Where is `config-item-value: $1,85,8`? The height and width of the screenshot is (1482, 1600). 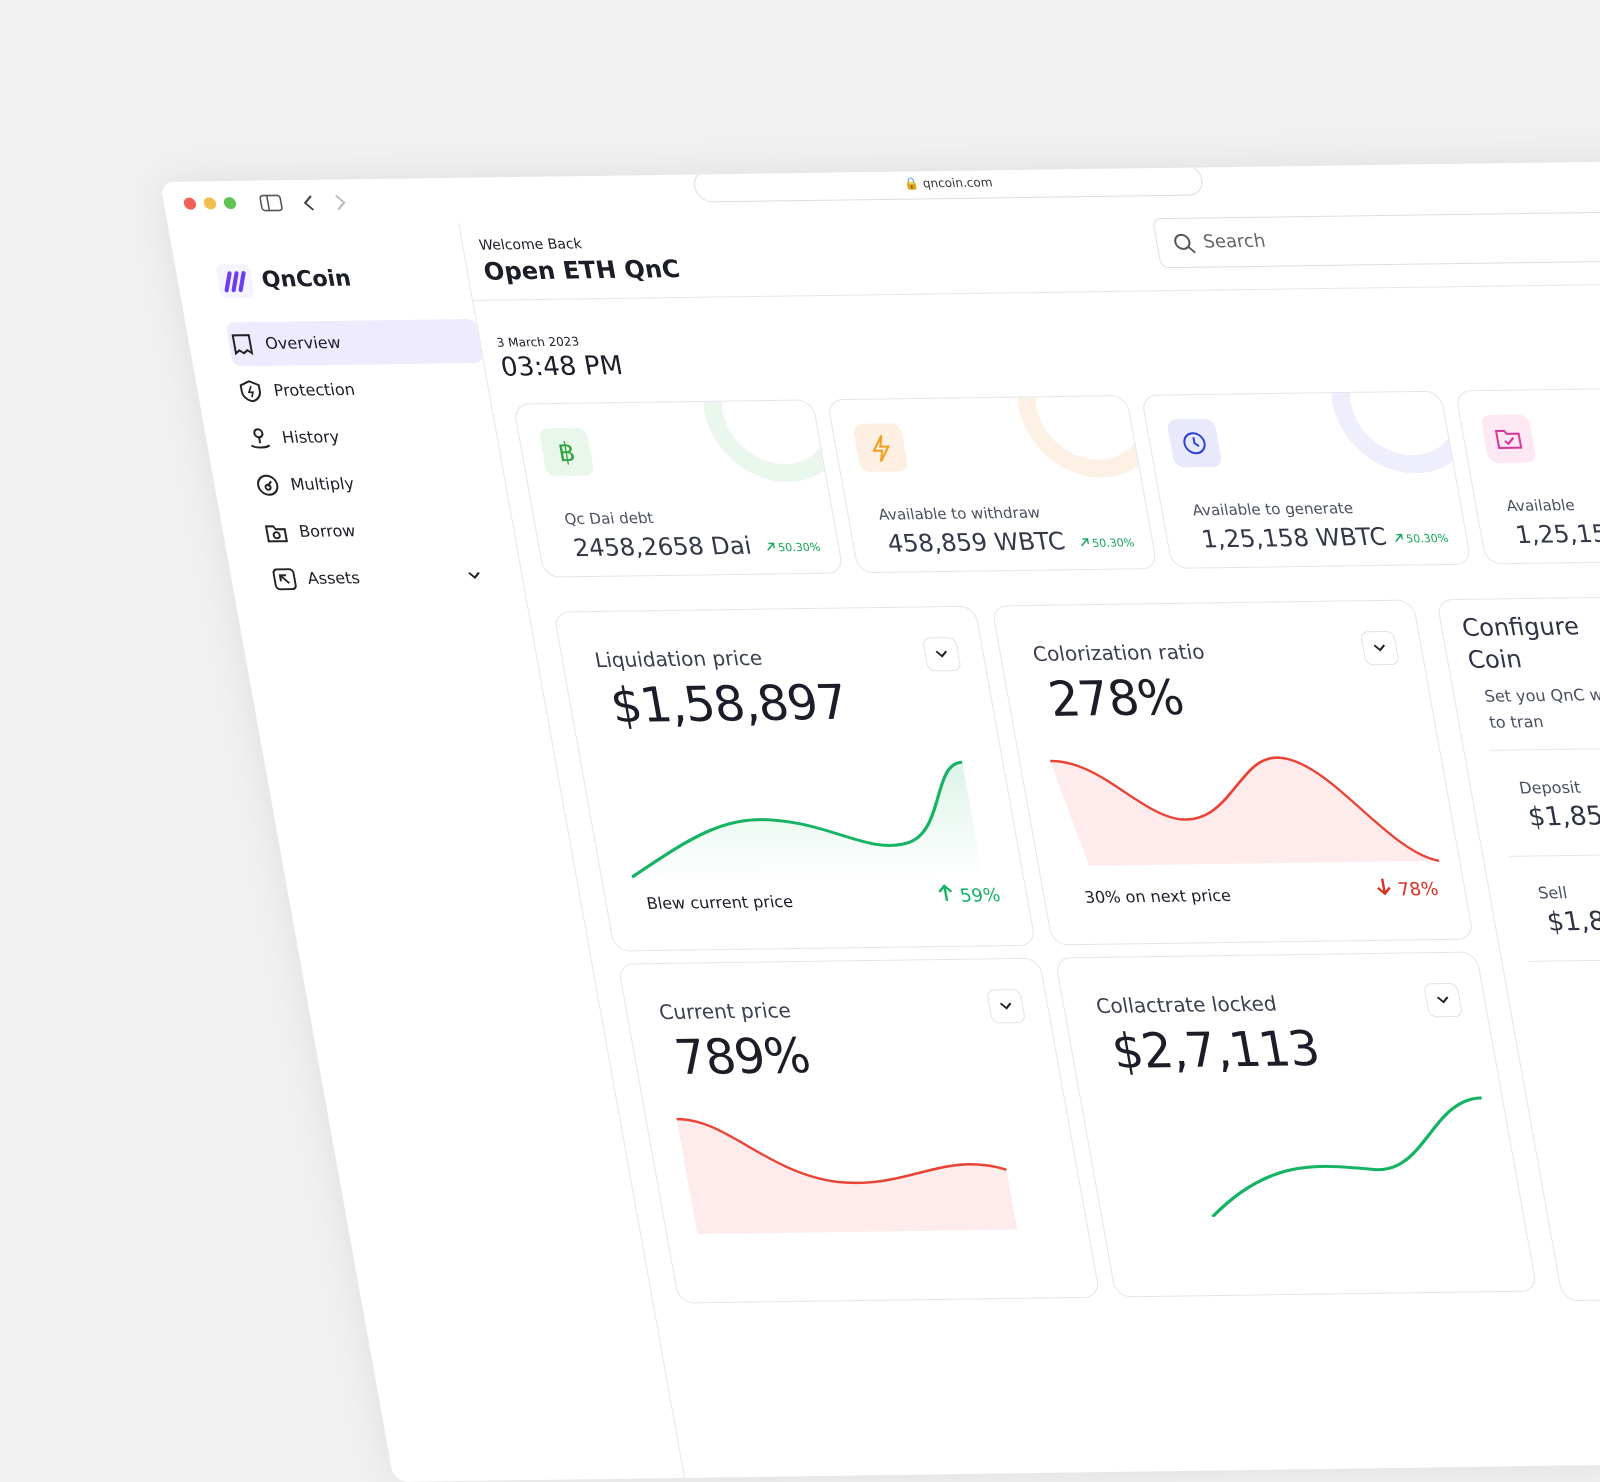
config-item-value: $1,85,8 is located at coordinates (1562, 817).